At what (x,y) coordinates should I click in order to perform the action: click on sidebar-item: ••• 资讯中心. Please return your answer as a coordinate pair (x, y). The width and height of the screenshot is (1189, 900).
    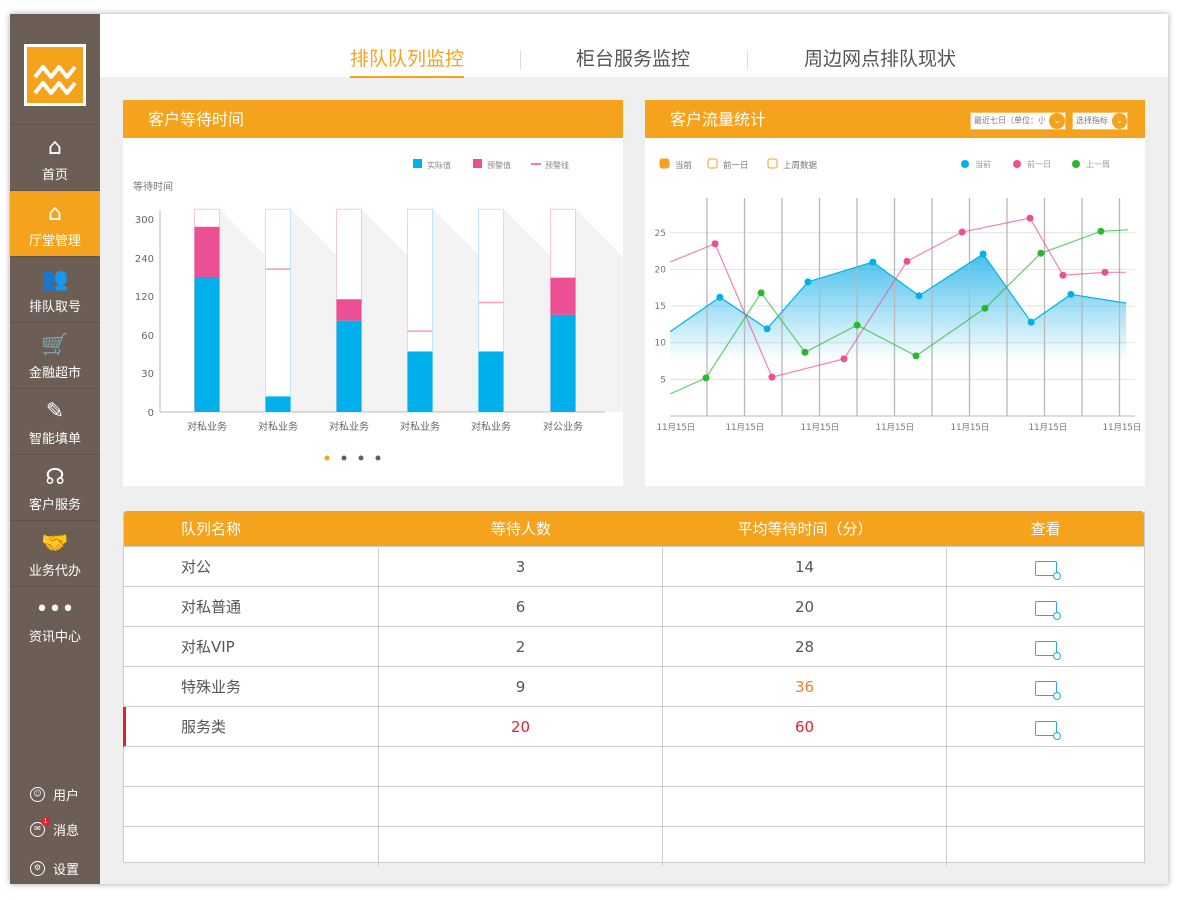
    Looking at the image, I should click on (55, 619).